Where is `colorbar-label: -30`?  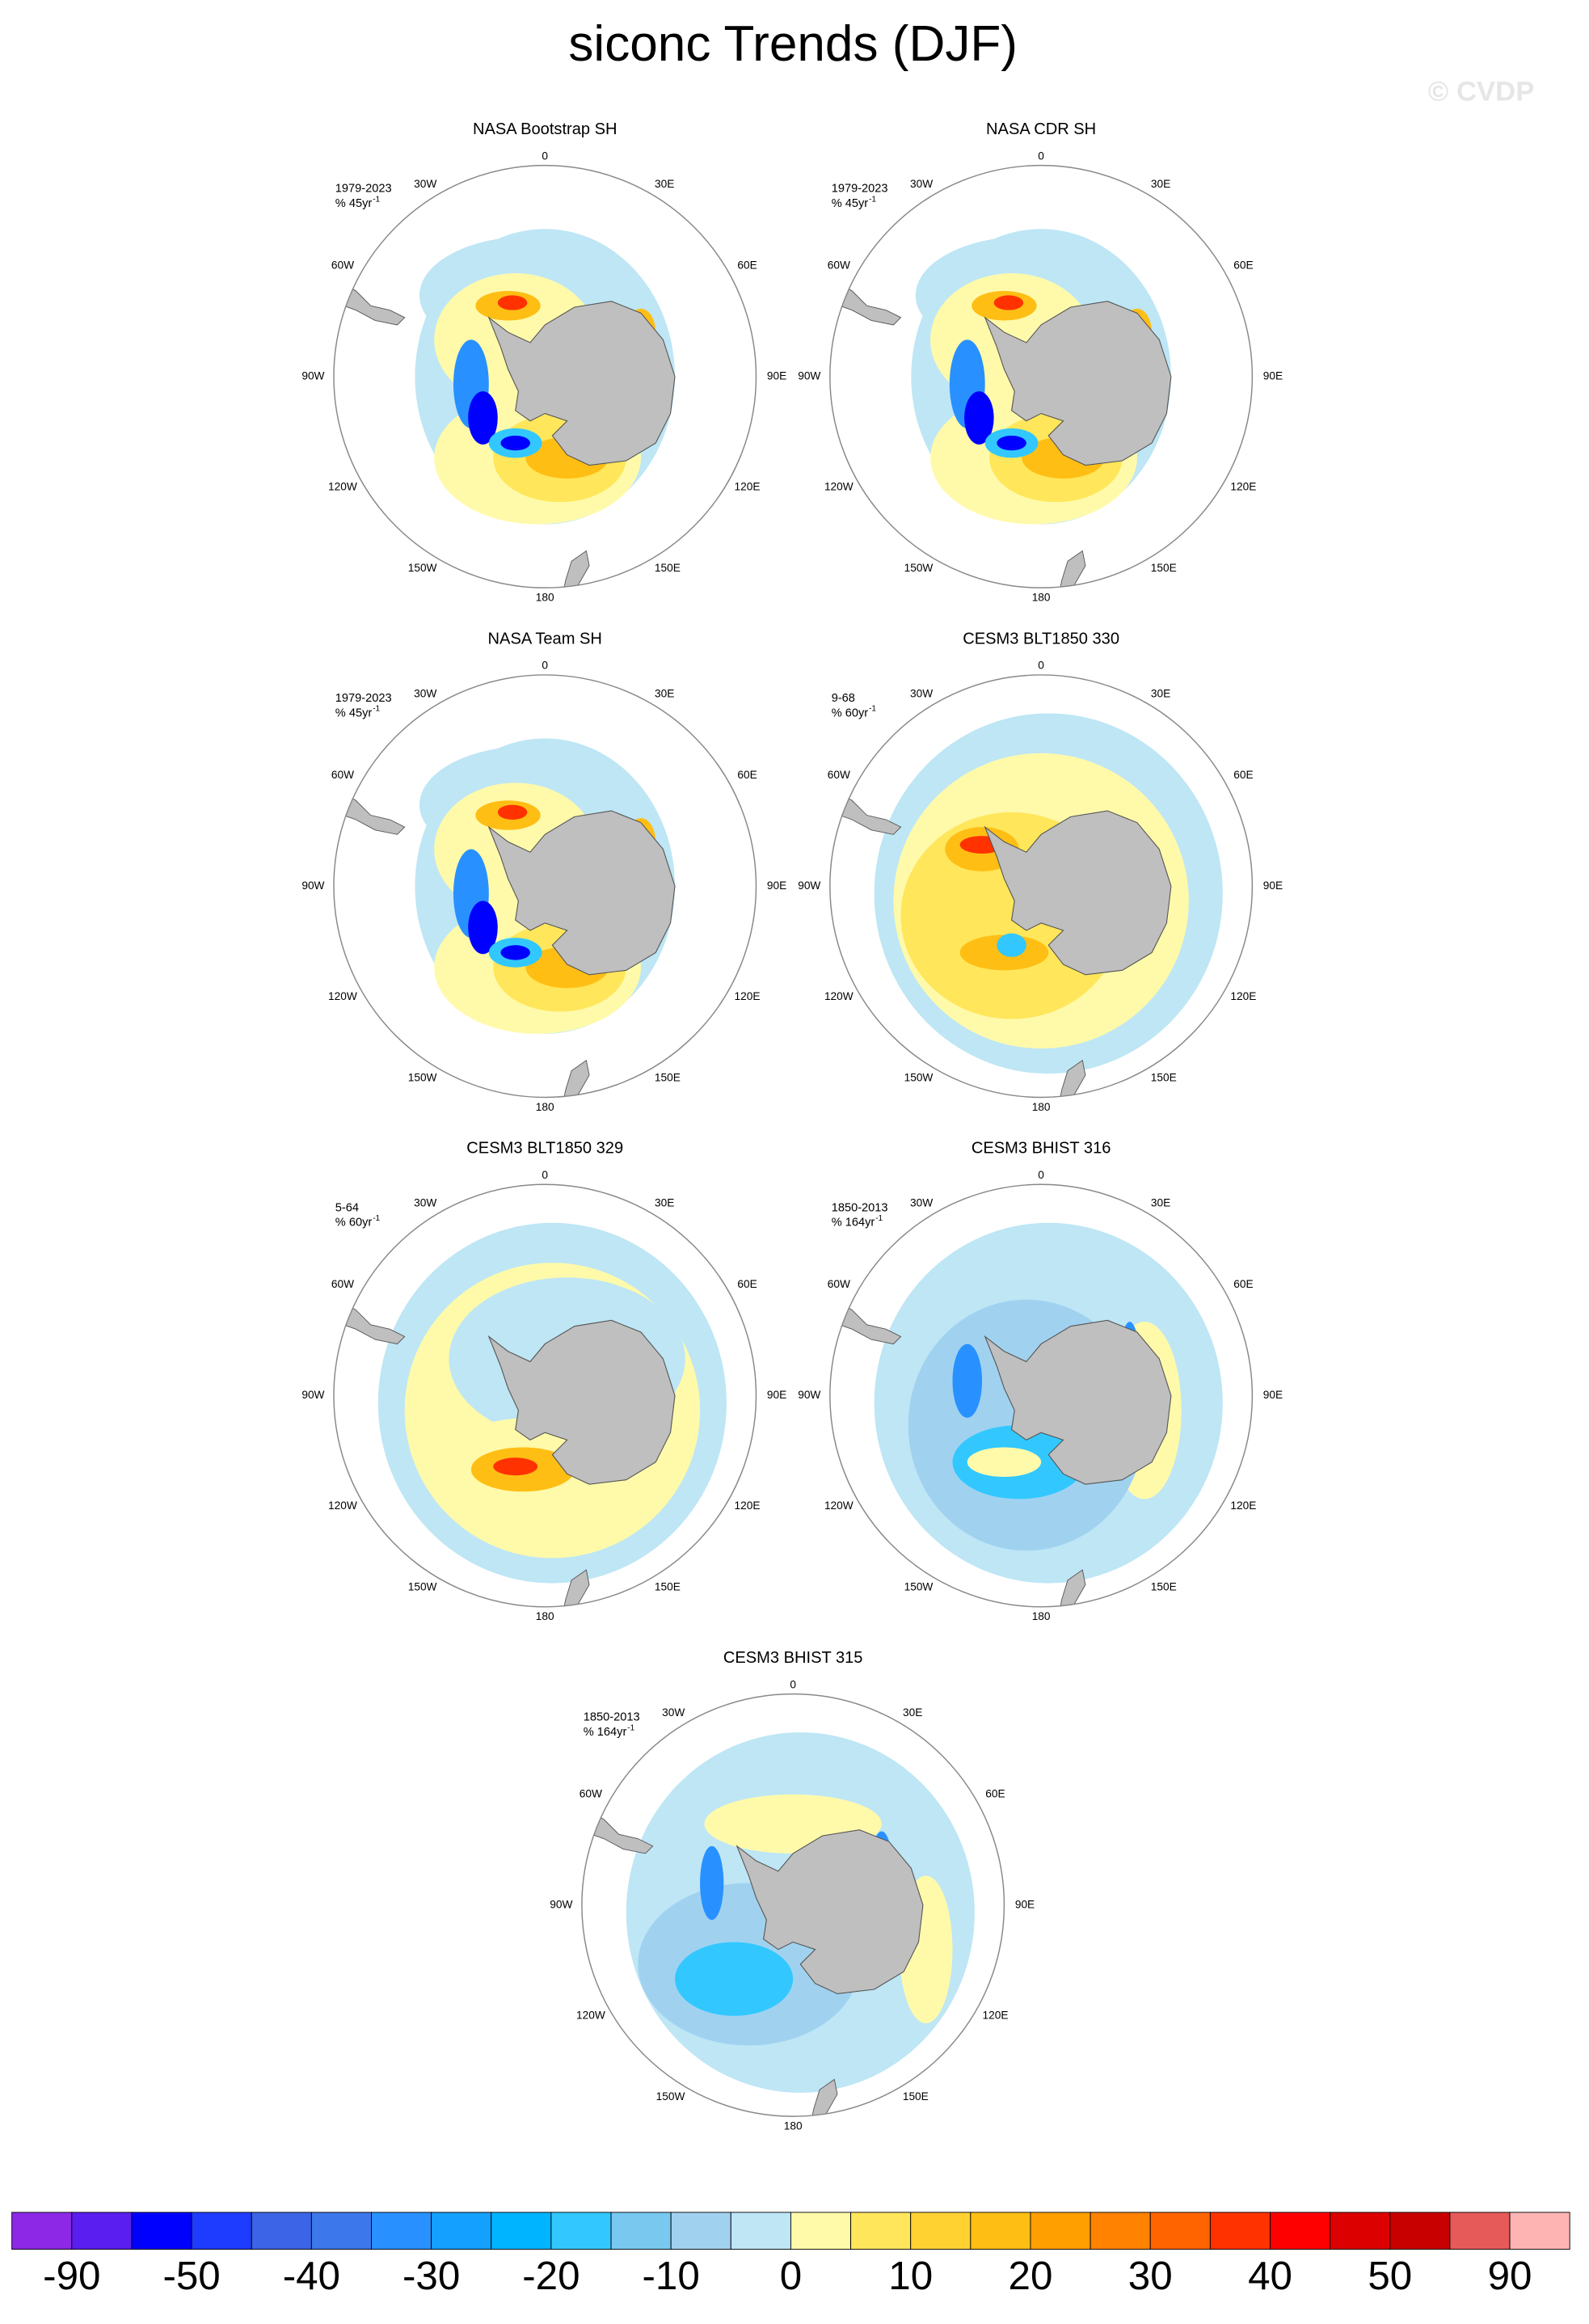 colorbar-label: -30 is located at coordinates (431, 2276).